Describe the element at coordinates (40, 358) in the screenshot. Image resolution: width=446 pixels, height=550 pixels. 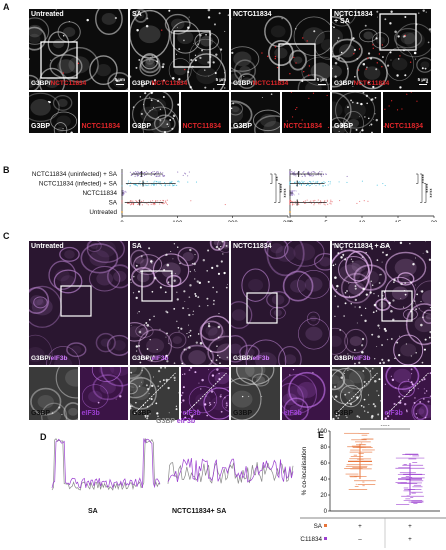
I see `merge-g3bp-text: G3BP` at that location.